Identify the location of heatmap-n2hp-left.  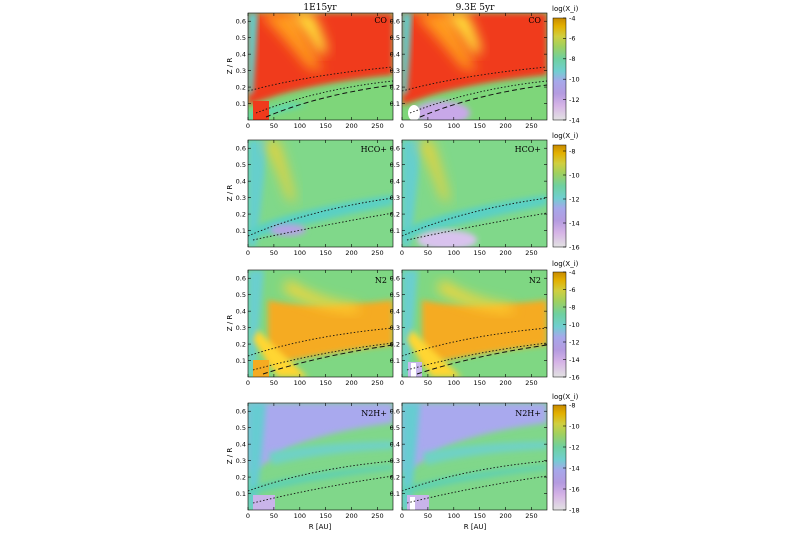
(320, 456).